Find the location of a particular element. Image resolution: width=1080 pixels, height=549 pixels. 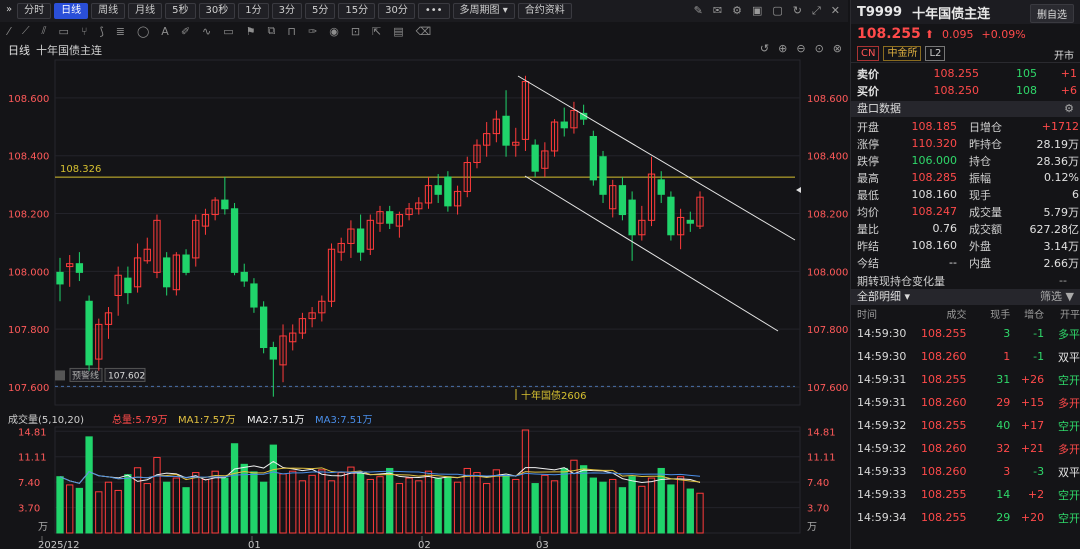

stat-row: 今结 -- 内盘 2.66万 is located at coordinates (965, 262).